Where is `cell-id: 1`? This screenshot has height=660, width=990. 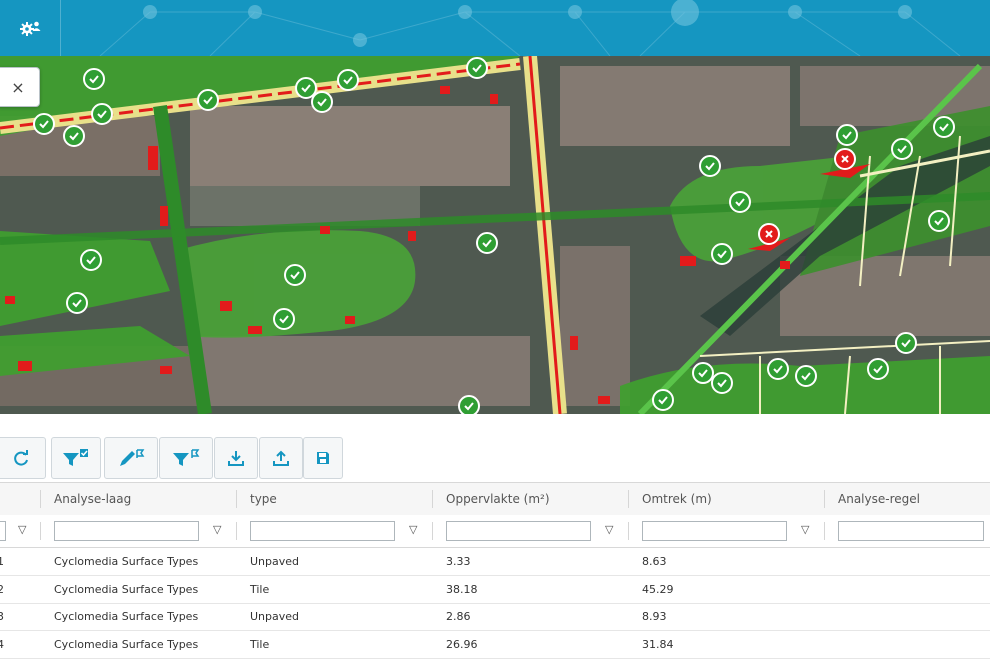 cell-id: 1 is located at coordinates (2, 561).